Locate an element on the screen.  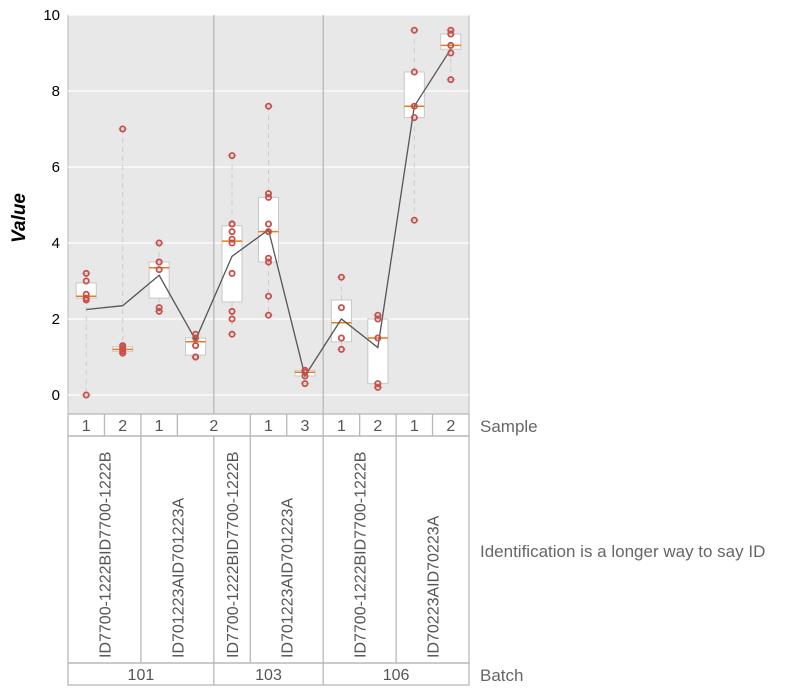
y-tick-label: 2 is located at coordinates (56, 319).